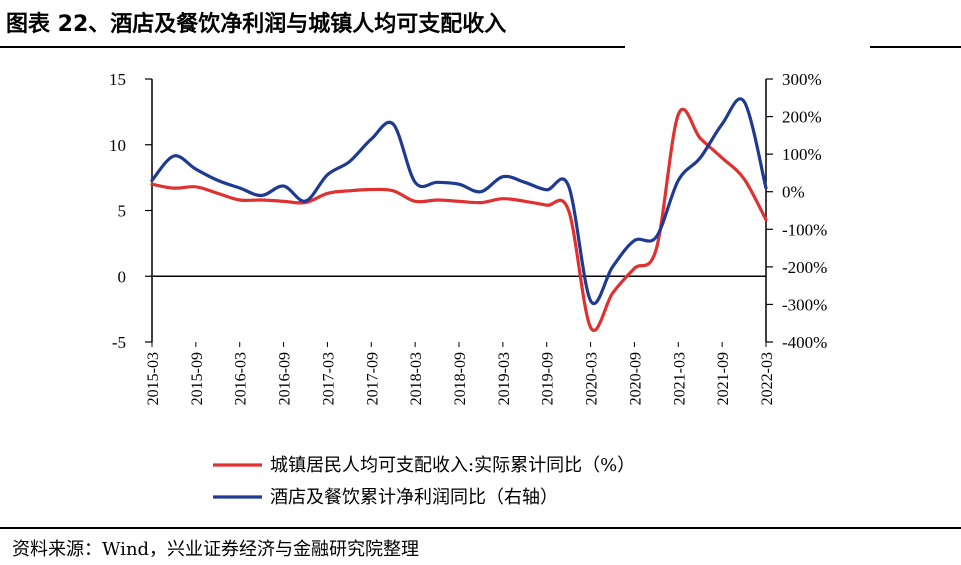 This screenshot has height=565, width=961. What do you see at coordinates (153, 378) in the screenshot?
I see `x-axis-tick-label: 2015-03` at bounding box center [153, 378].